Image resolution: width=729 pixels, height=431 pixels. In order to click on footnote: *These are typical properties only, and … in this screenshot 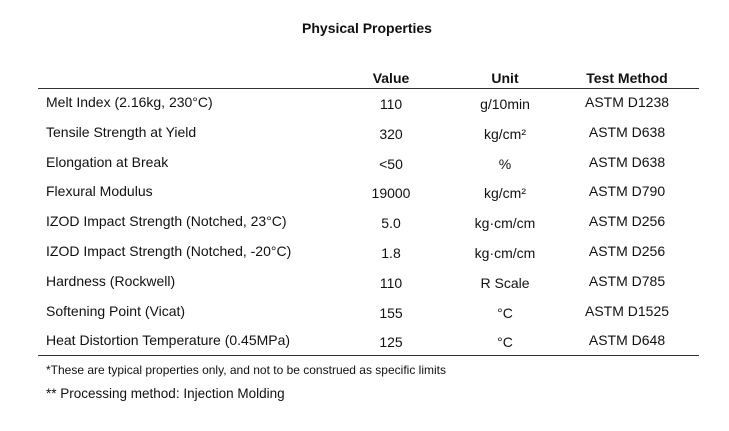, I will do `click(246, 370)`.